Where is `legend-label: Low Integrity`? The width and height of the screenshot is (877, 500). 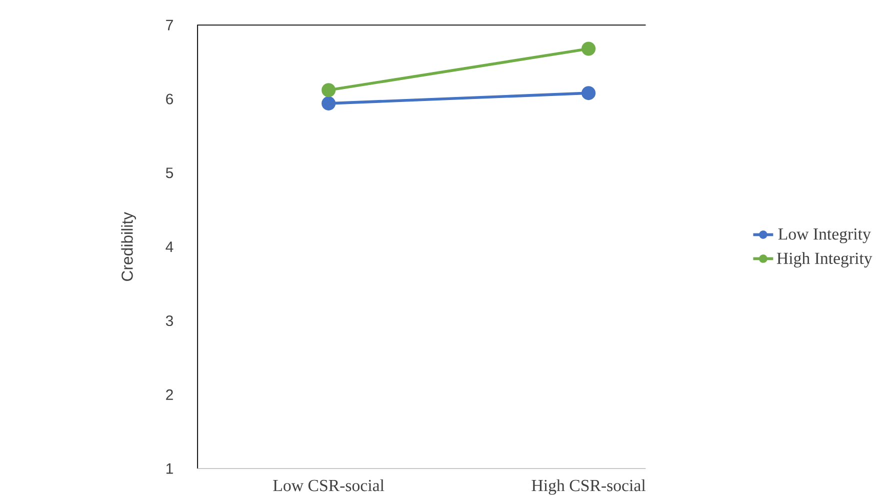 legend-label: Low Integrity is located at coordinates (824, 236).